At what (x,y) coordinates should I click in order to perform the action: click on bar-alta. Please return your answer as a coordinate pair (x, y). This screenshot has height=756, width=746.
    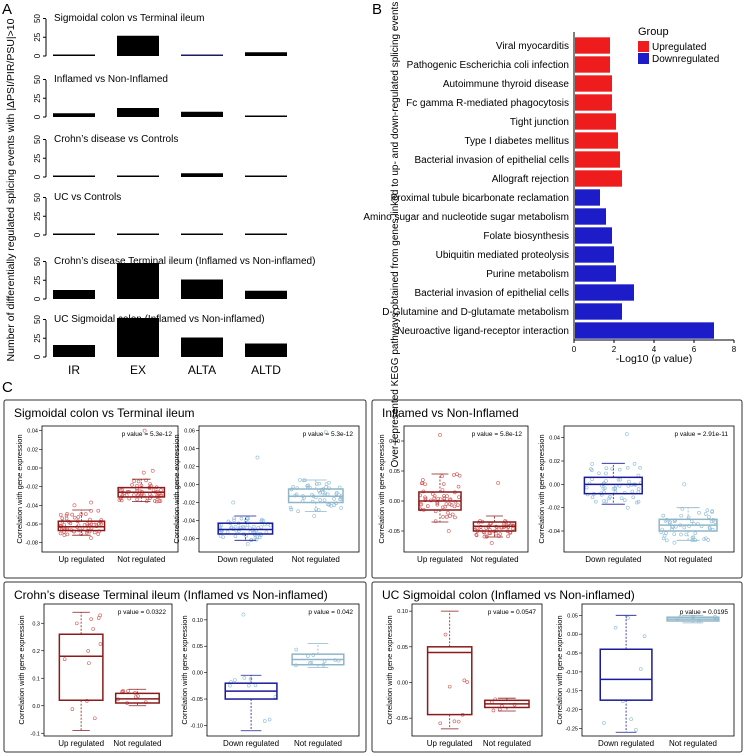
    Looking at the image, I should click on (202, 114).